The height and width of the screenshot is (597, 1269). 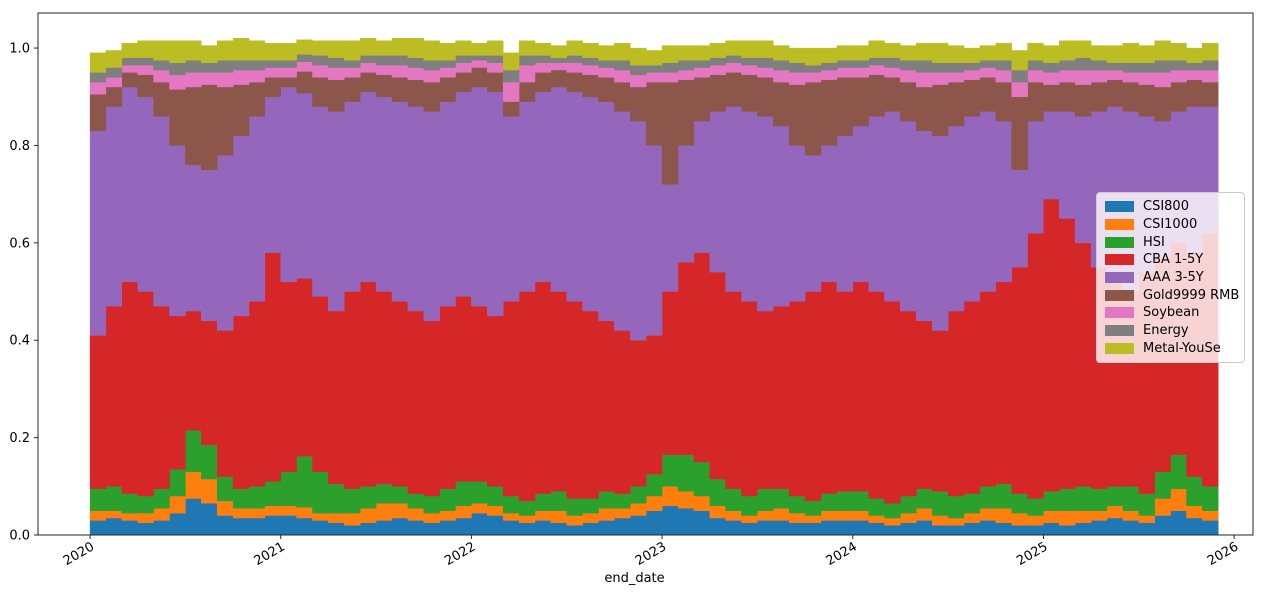 I want to click on x-axis-label: end_date, so click(x=634, y=578).